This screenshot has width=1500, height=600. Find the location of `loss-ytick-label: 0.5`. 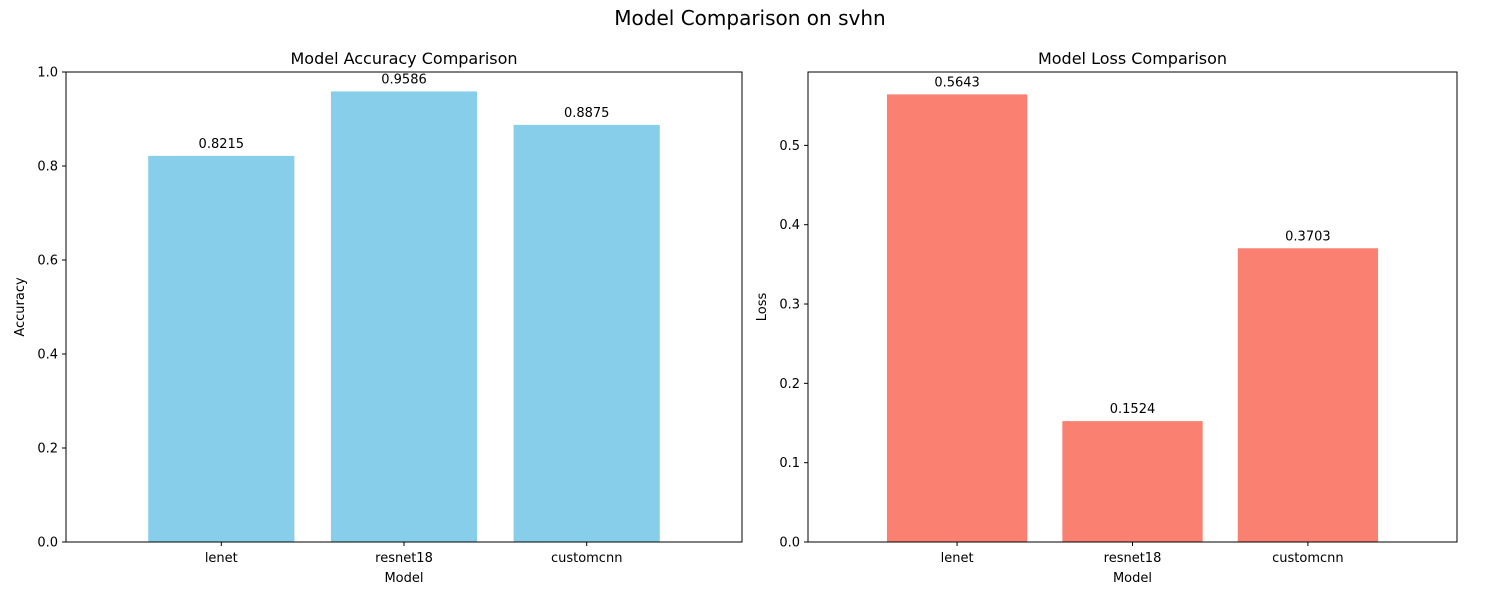

loss-ytick-label: 0.5 is located at coordinates (789, 146).